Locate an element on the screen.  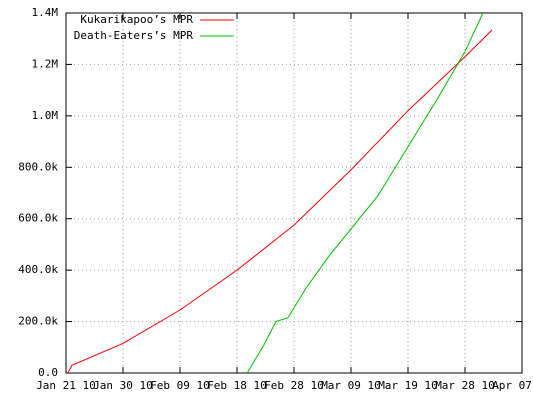
y-tick-label: 600.0k is located at coordinates (38, 218).